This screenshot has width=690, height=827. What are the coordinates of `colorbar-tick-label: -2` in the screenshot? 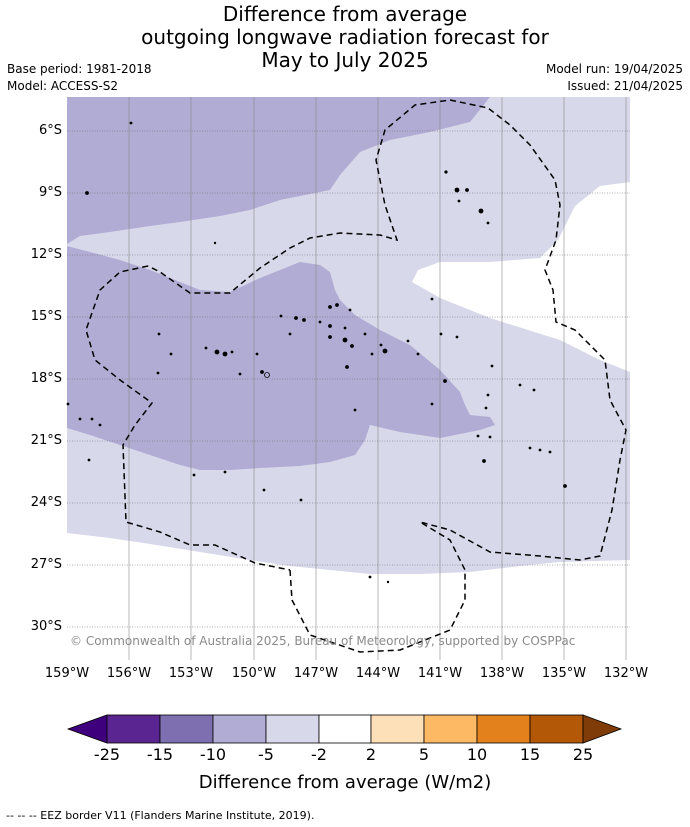 It's located at (319, 754).